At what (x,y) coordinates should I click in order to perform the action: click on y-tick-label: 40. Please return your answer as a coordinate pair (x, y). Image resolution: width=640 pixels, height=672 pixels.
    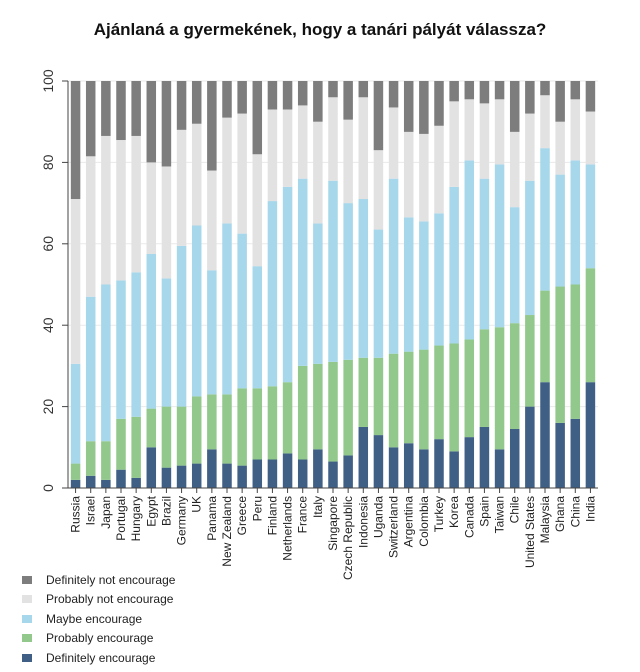
    Looking at the image, I should click on (48, 325).